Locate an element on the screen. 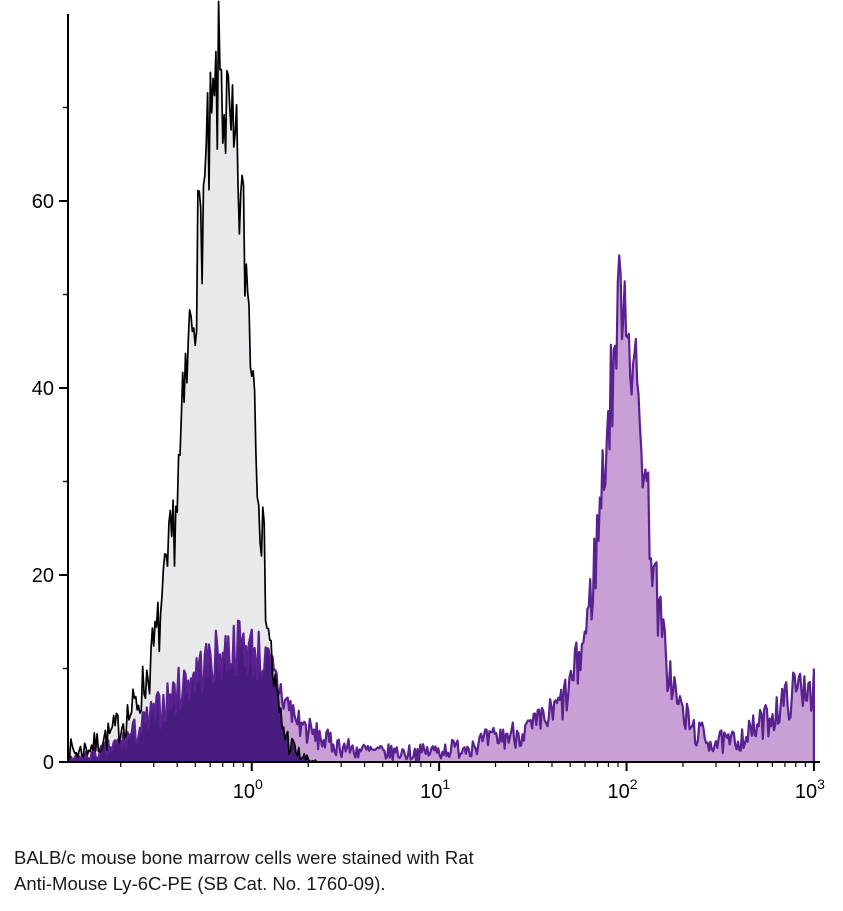 The image size is (843, 911). svg-text: 60 is located at coordinates (43, 202).